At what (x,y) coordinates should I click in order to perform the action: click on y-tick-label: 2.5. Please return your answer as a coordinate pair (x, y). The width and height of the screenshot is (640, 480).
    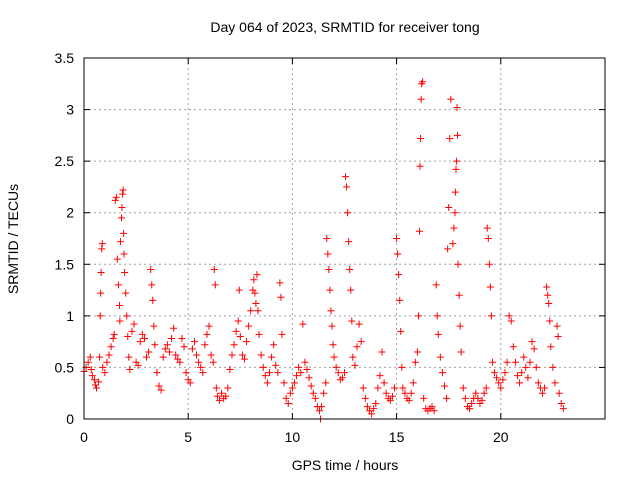
    Looking at the image, I should click on (65, 161).